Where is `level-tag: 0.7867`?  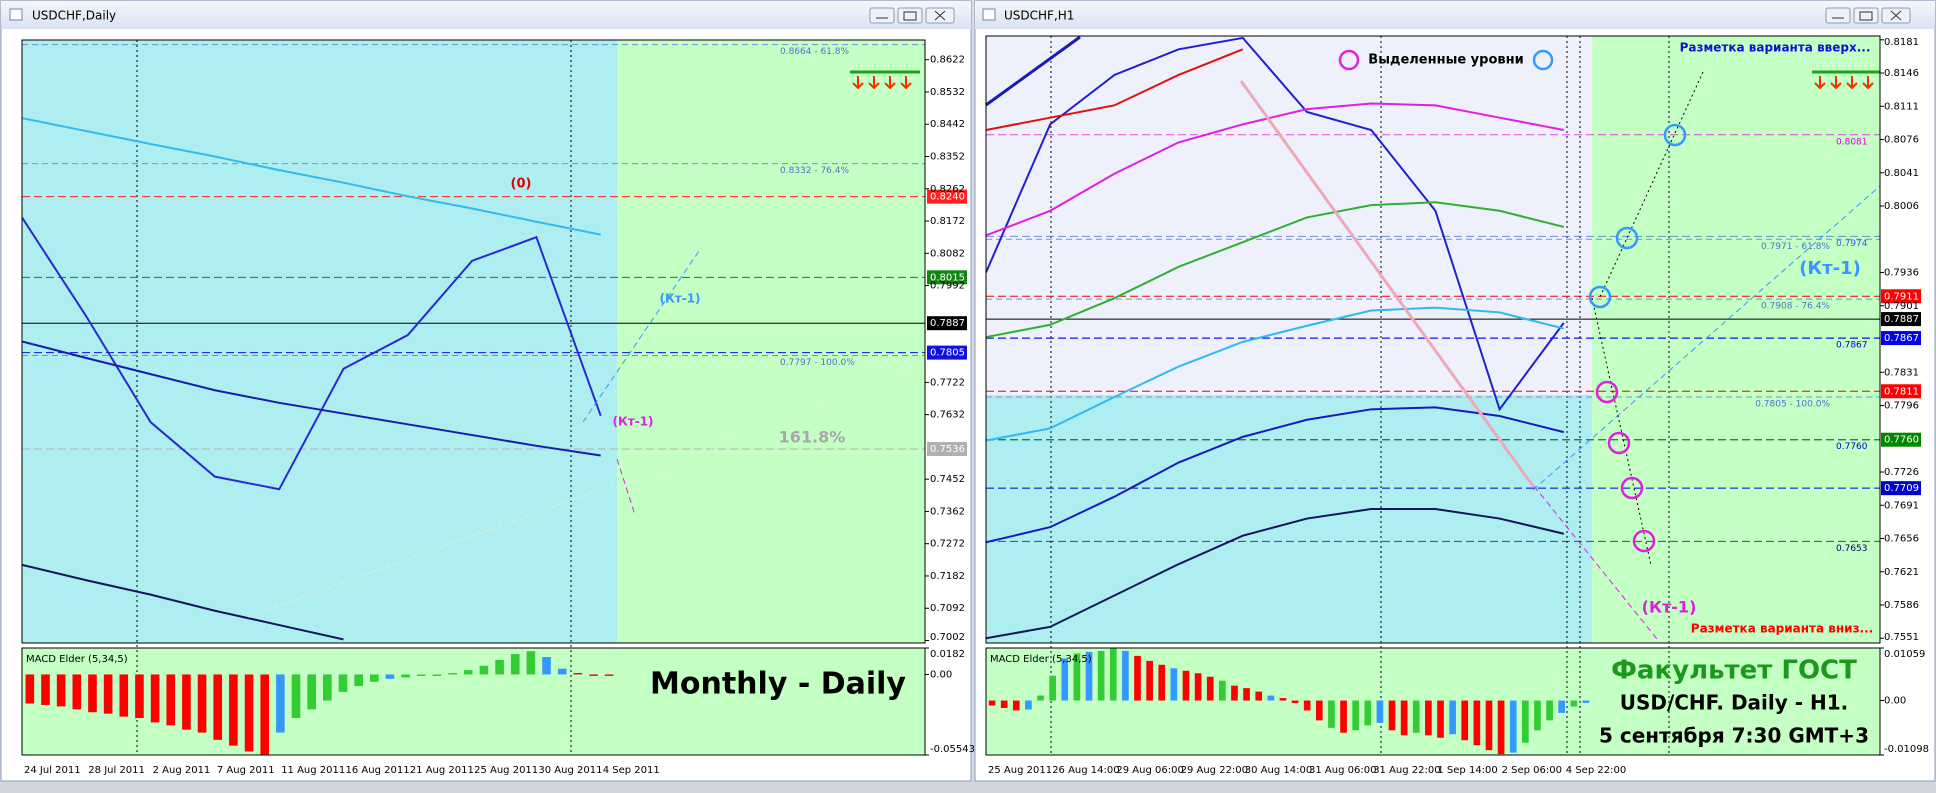
level-tag: 0.7867 is located at coordinates (1852, 346).